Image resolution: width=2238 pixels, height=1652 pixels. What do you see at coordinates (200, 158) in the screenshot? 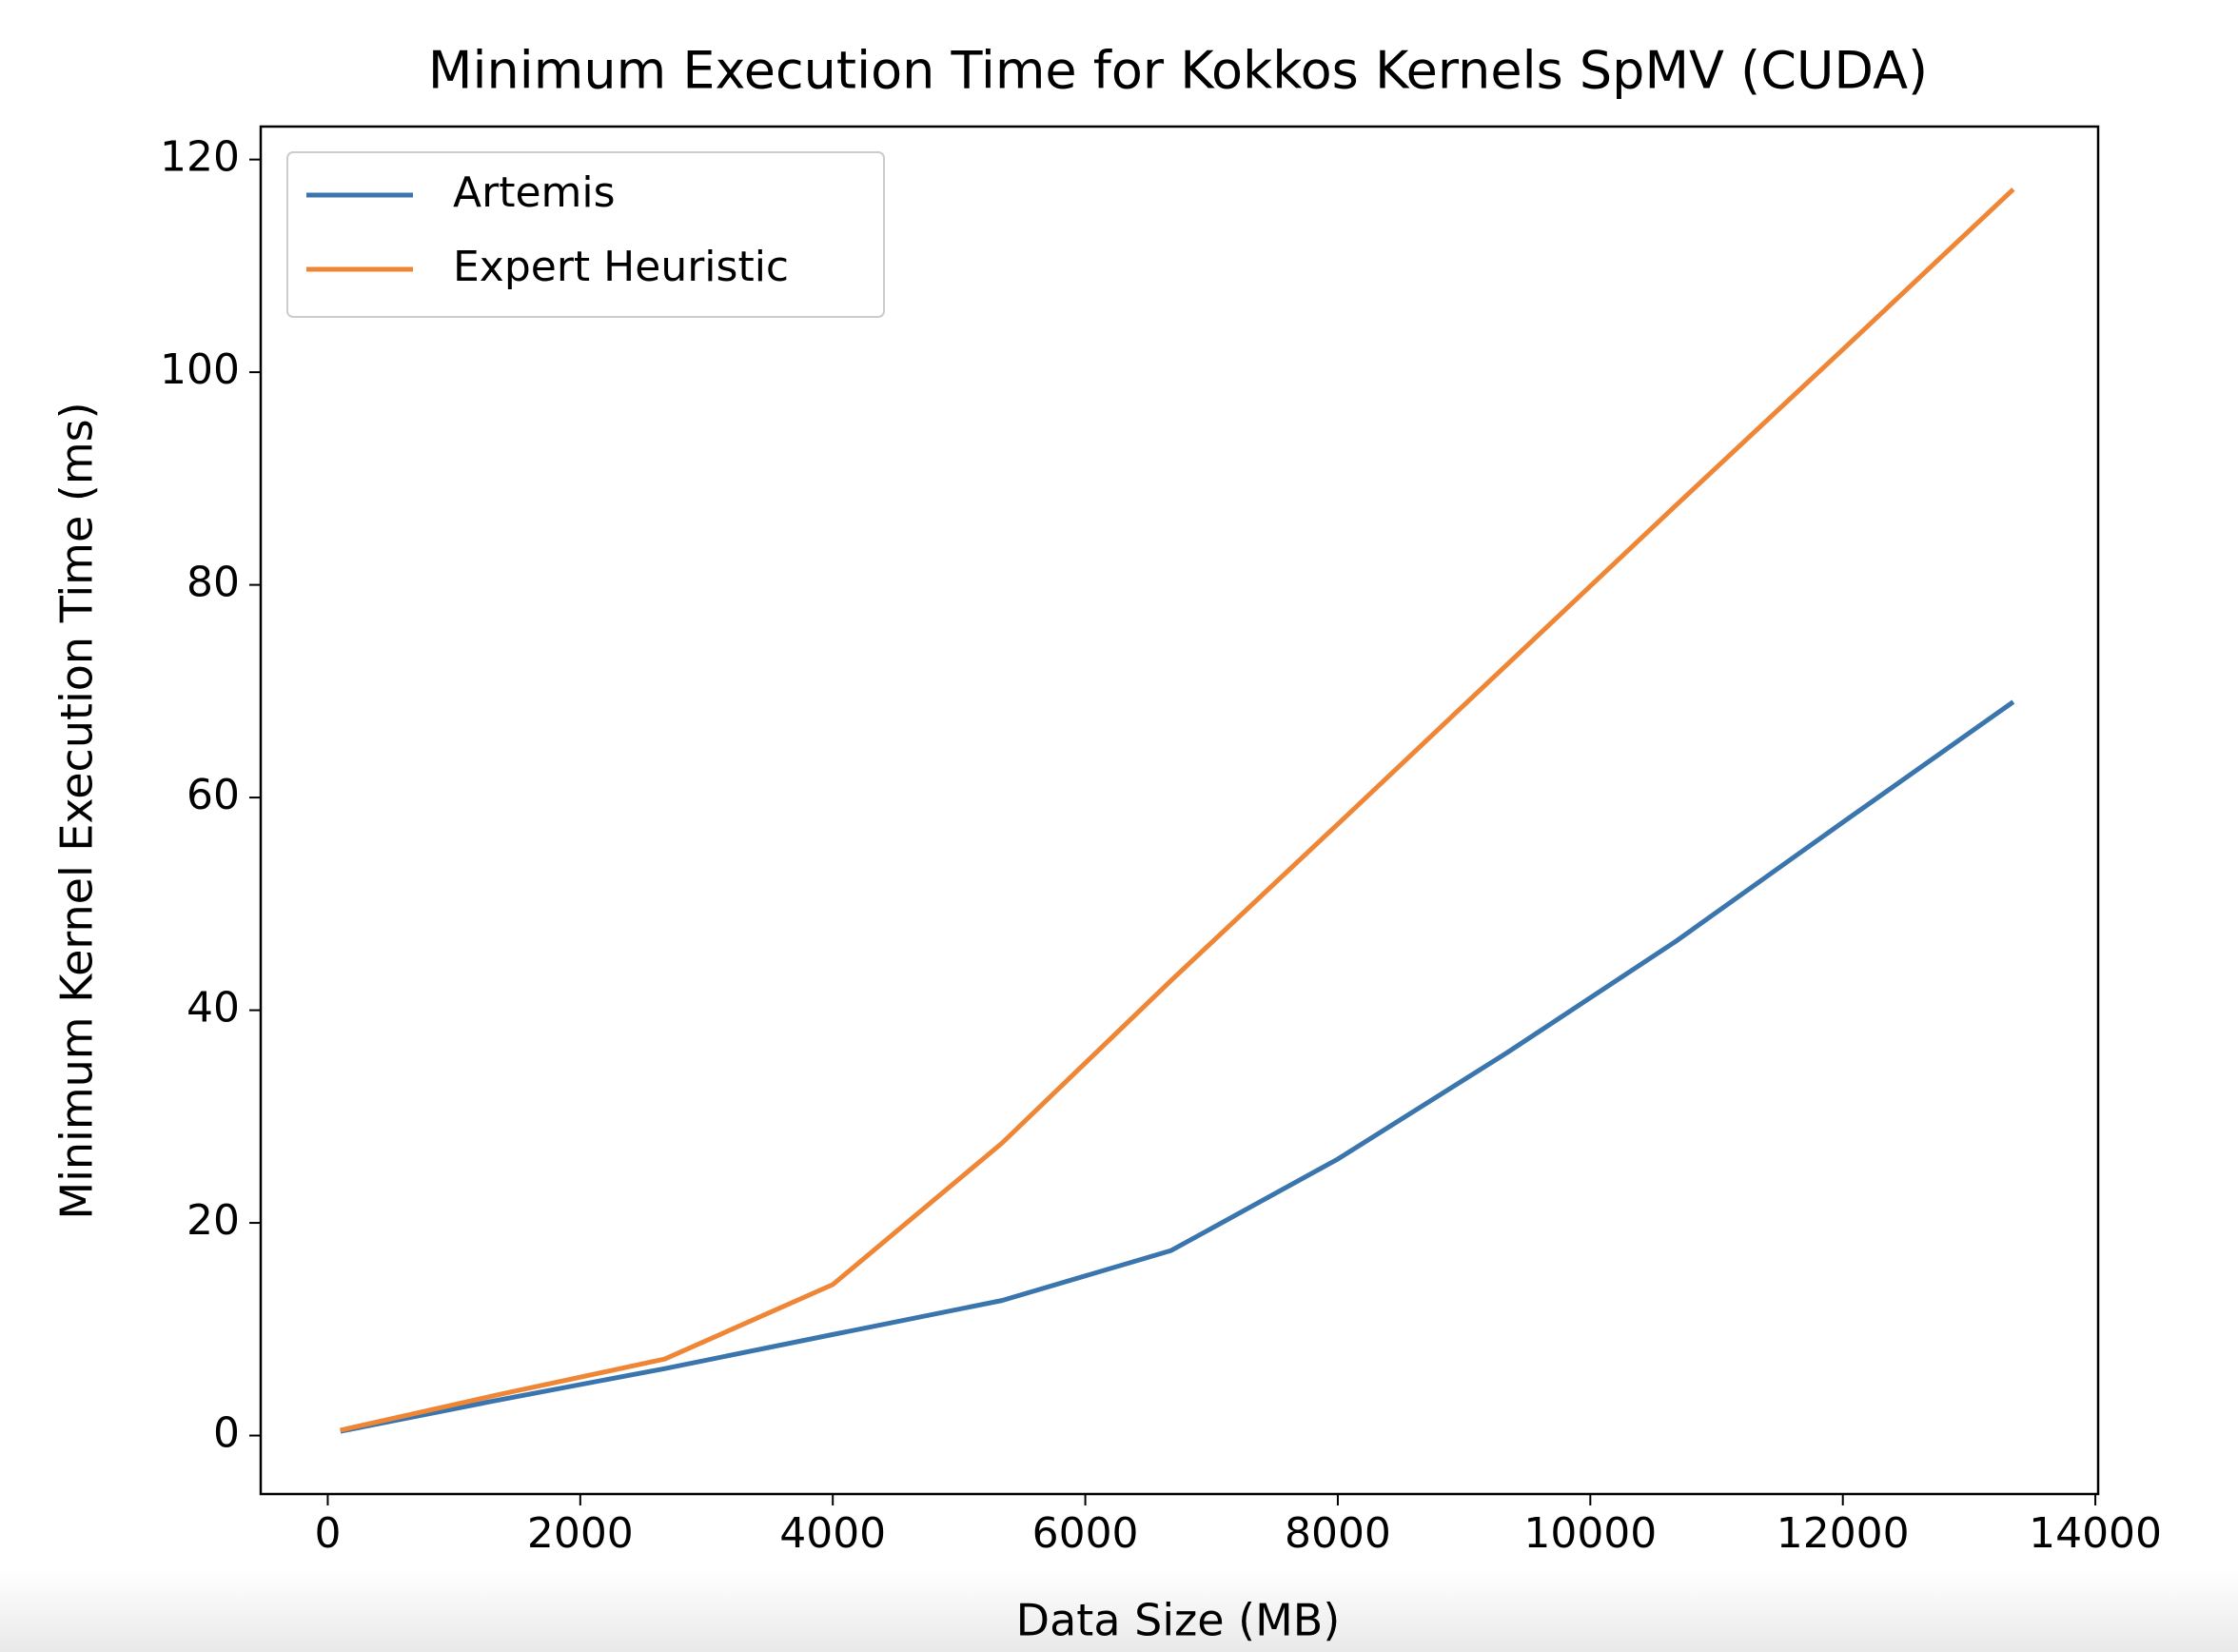
I see `y-tick-label: 120` at bounding box center [200, 158].